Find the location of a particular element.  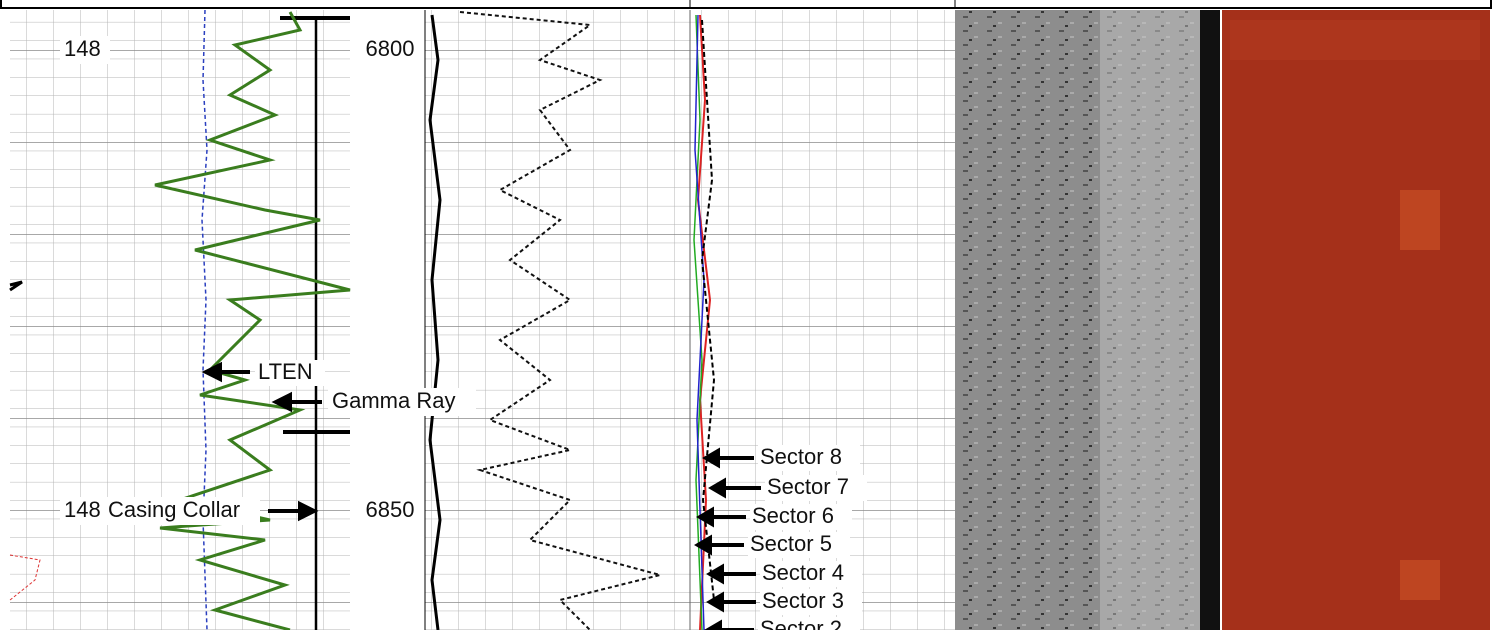

gamma-ray-curve is located at coordinates (252, 320).